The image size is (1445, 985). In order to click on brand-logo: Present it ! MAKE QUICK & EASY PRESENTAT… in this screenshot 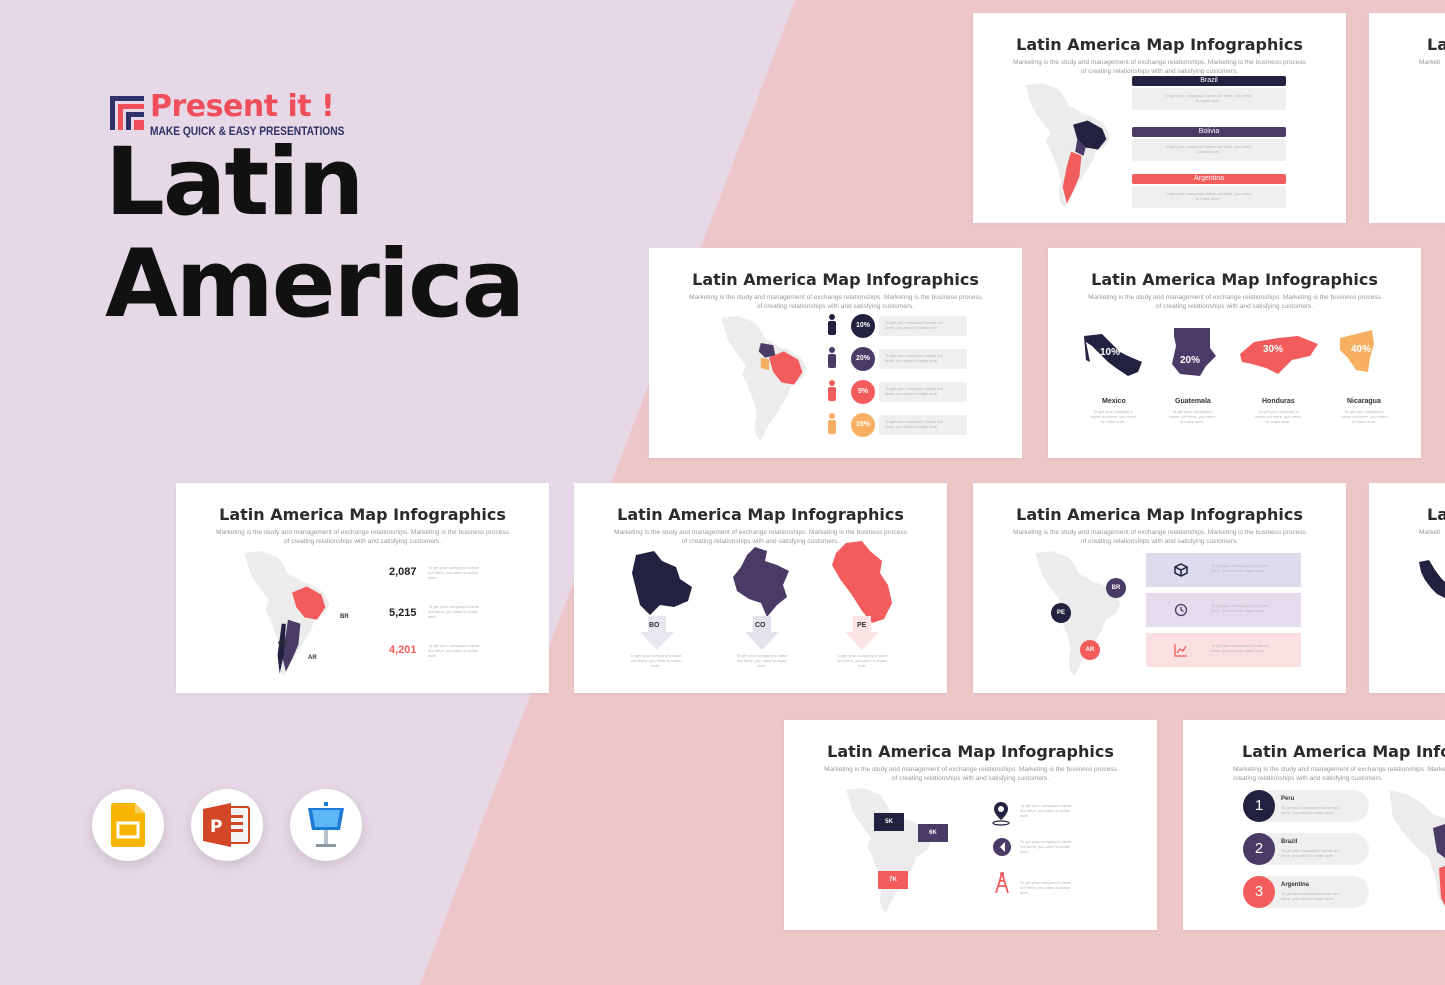, I will do `click(244, 115)`.